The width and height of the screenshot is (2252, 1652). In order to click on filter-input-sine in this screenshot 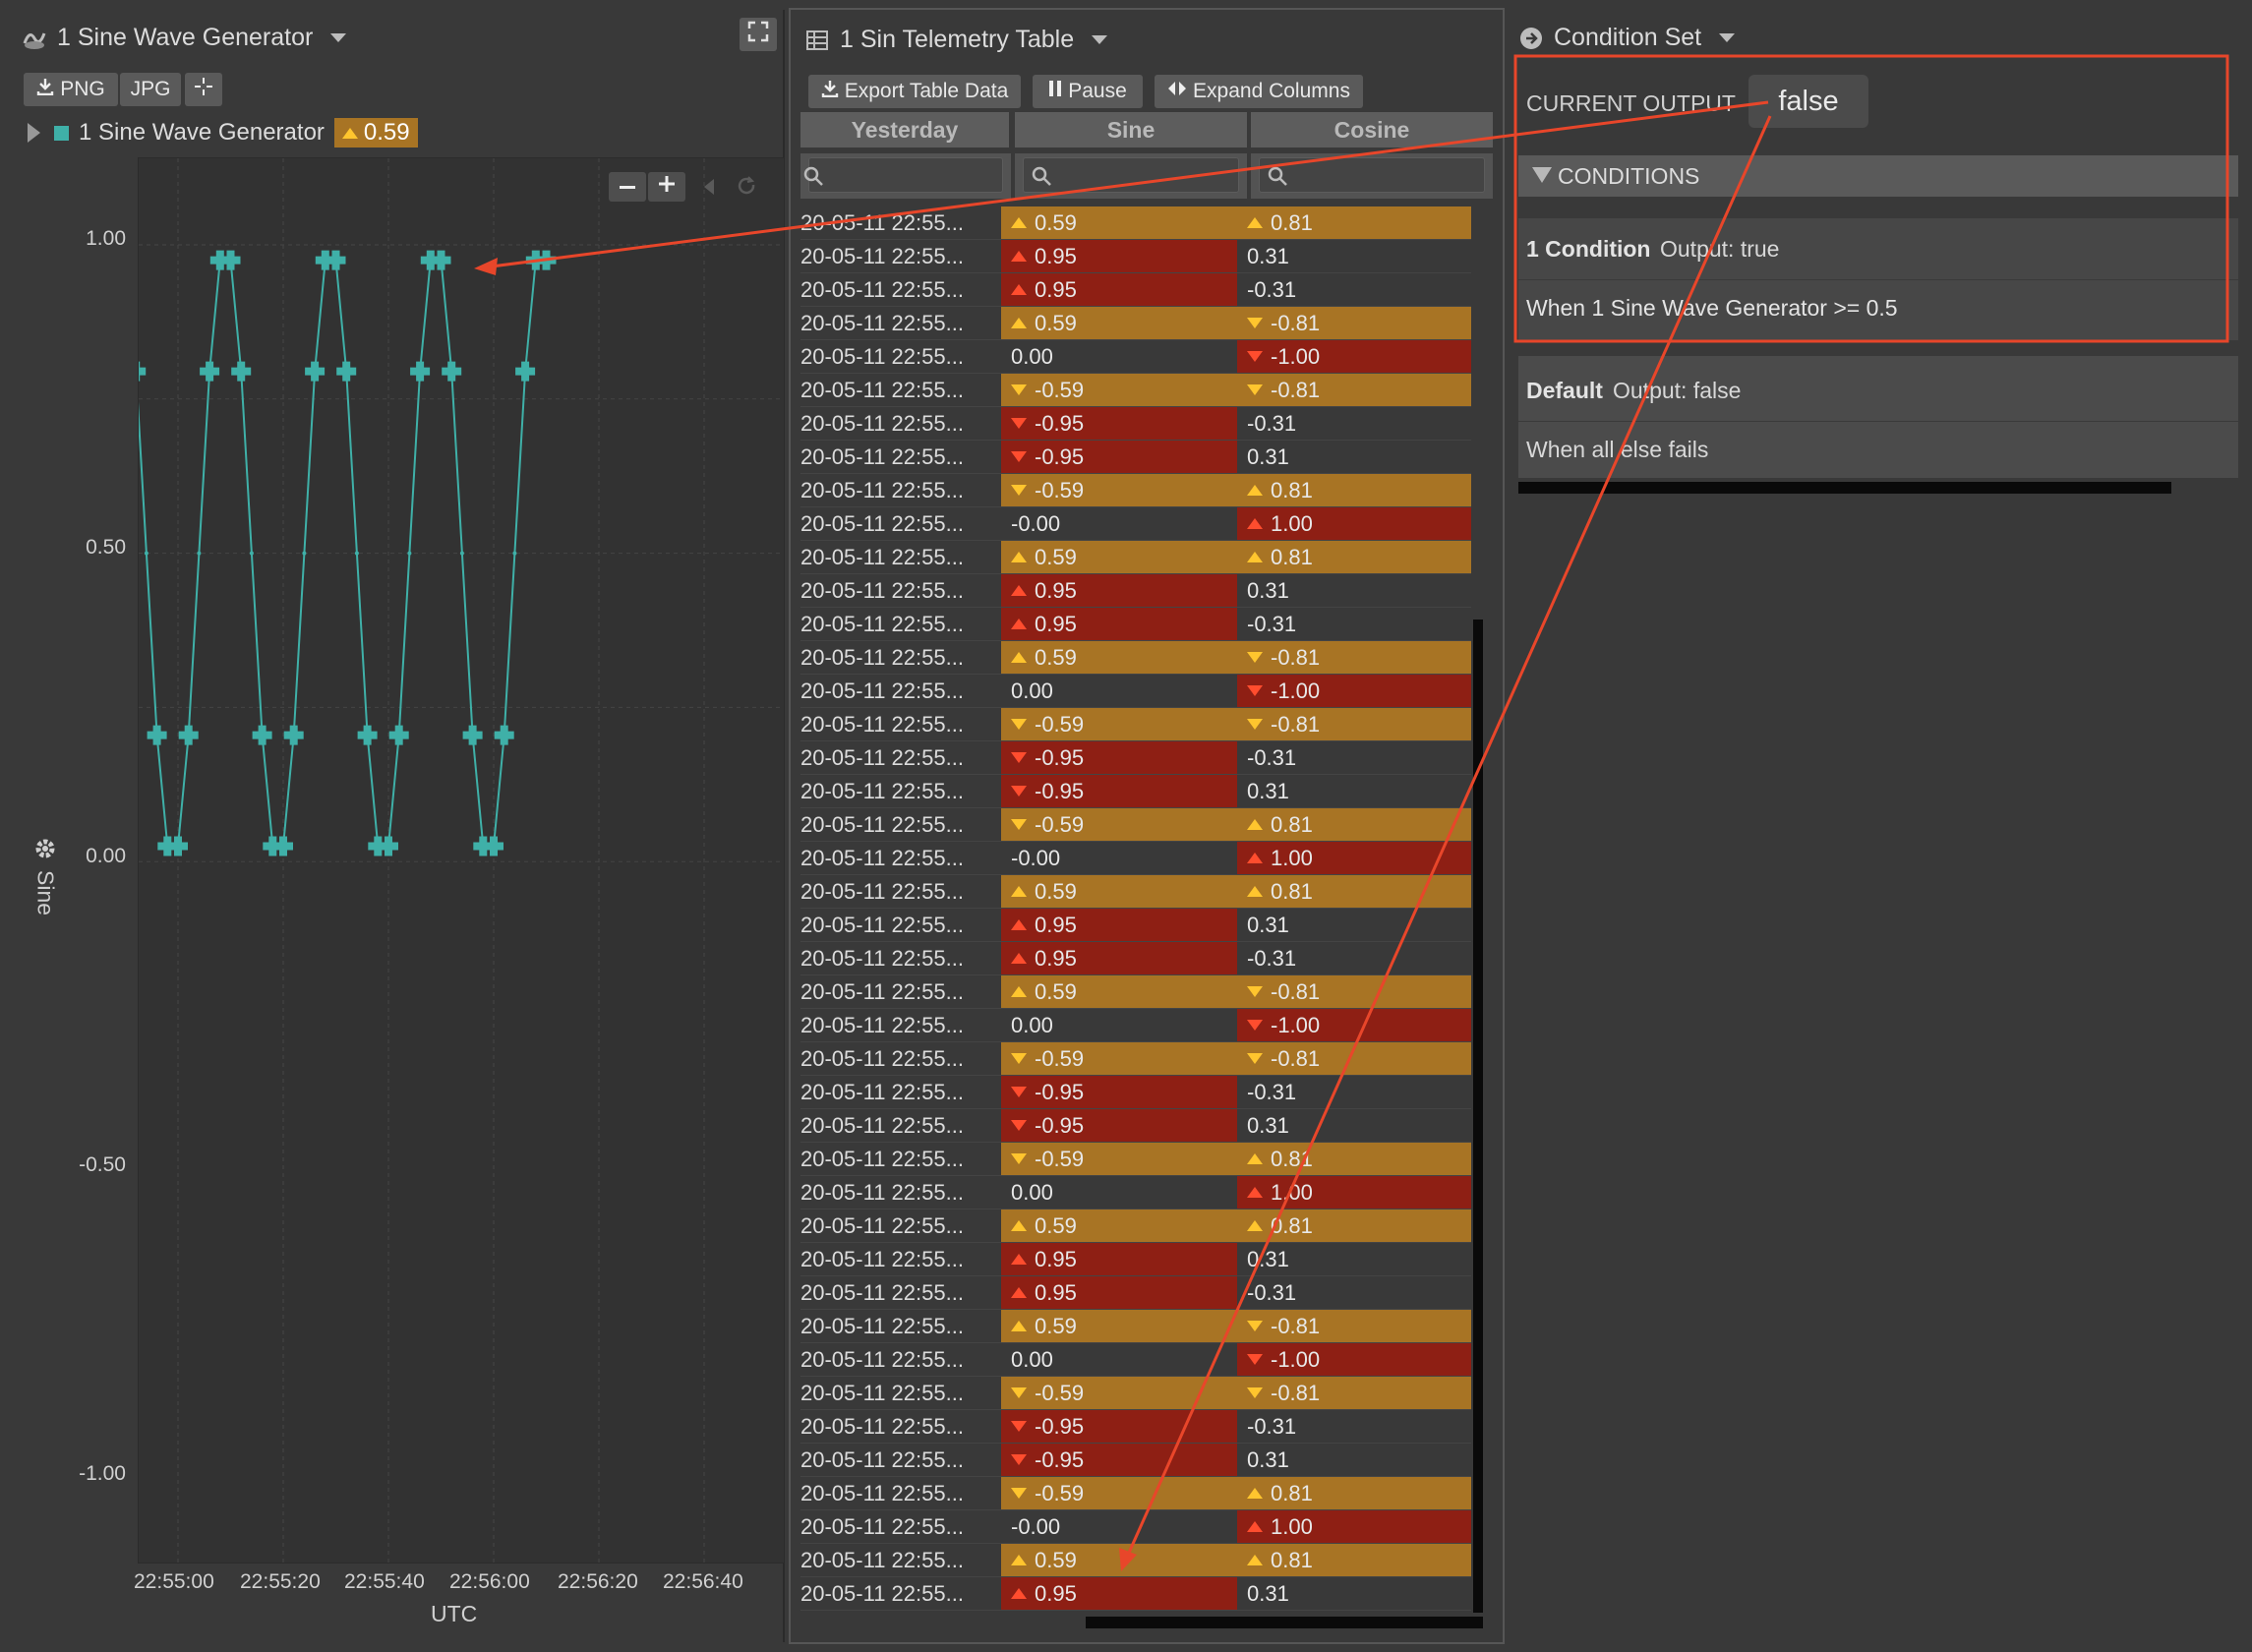, I will do `click(1131, 175)`.